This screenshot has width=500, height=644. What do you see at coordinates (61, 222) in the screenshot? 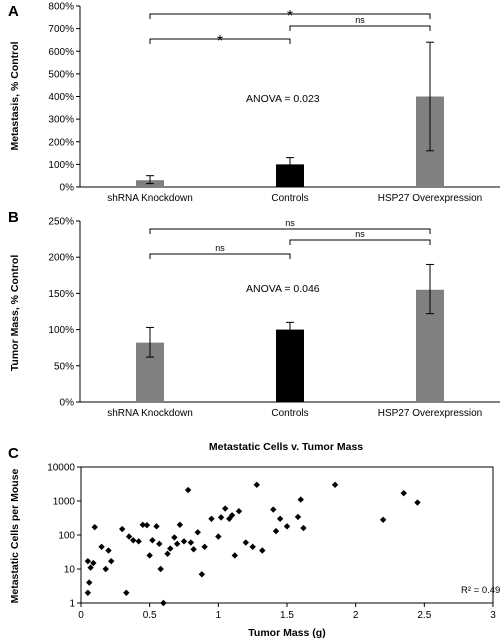
I see `y-tick-label: 250%` at bounding box center [61, 222].